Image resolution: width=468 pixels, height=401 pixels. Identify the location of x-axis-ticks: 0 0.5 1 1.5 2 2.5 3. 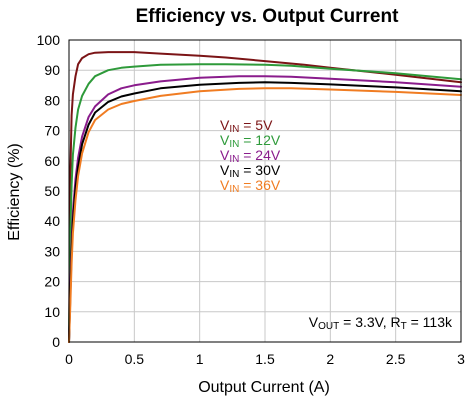
(265, 359).